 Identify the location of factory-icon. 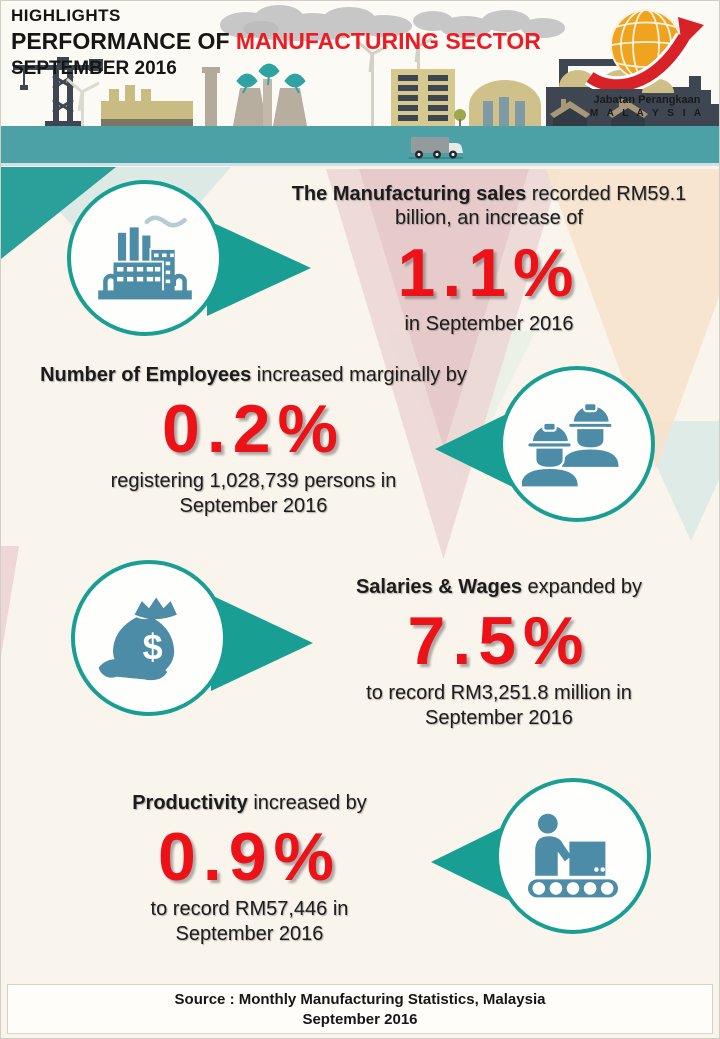
(145, 257).